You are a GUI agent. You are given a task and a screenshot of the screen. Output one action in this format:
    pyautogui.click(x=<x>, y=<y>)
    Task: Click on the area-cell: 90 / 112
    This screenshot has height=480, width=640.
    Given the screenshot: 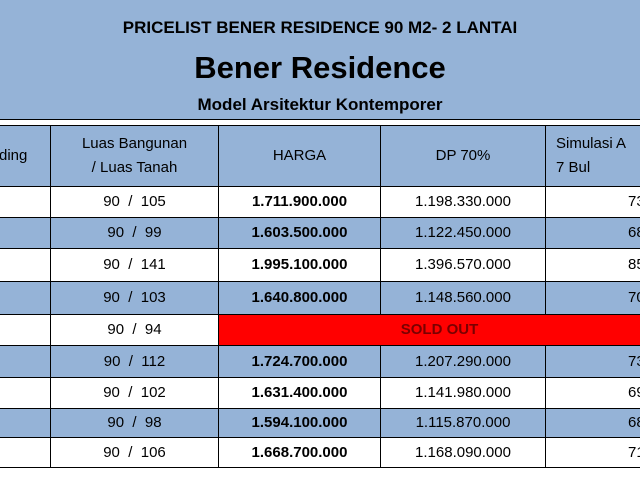 What is the action you would take?
    pyautogui.click(x=134, y=361)
    